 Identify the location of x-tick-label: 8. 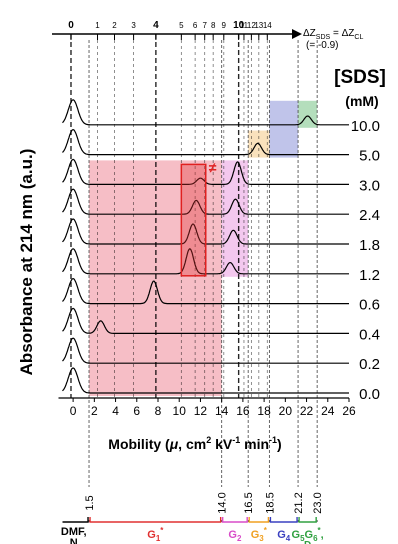
(158, 411).